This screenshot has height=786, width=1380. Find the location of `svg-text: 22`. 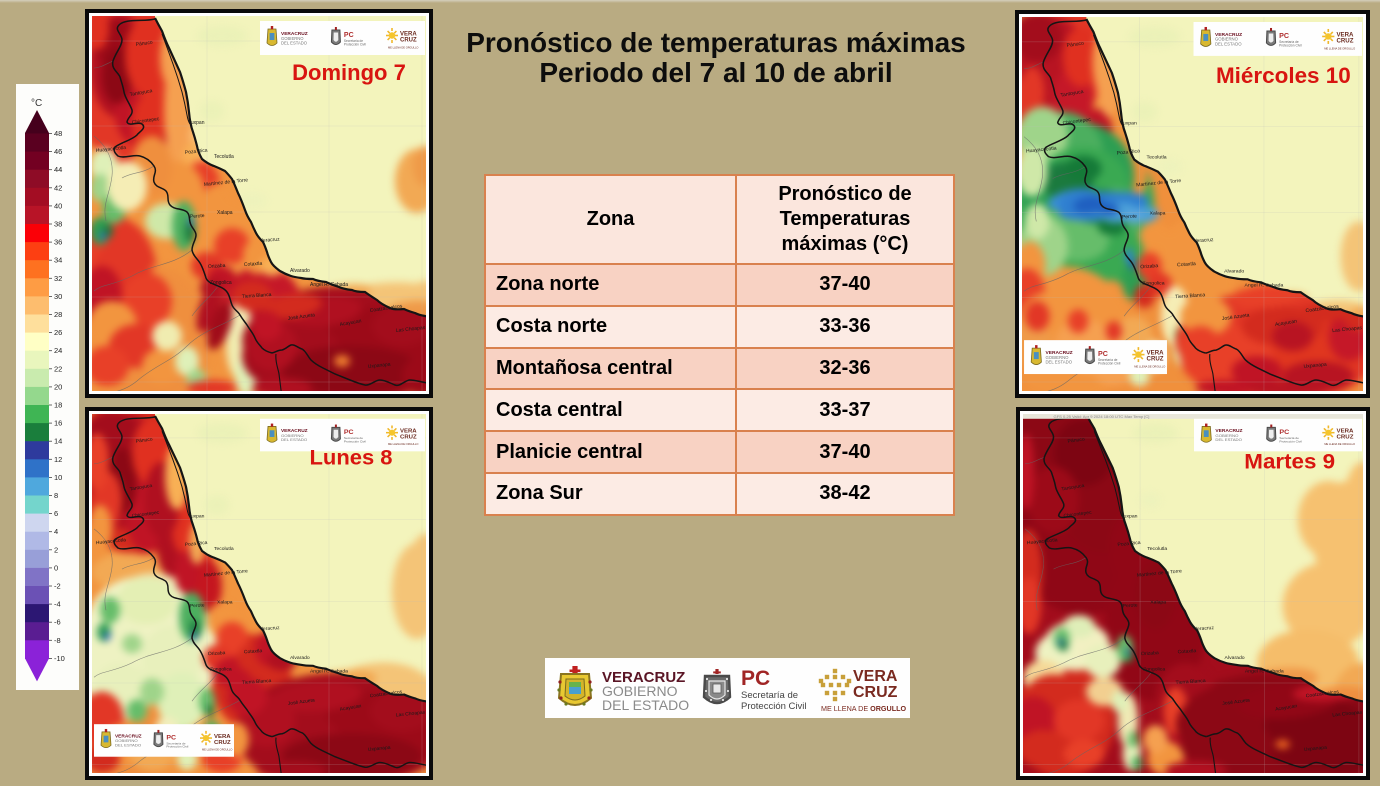

svg-text: 22 is located at coordinates (58, 368).